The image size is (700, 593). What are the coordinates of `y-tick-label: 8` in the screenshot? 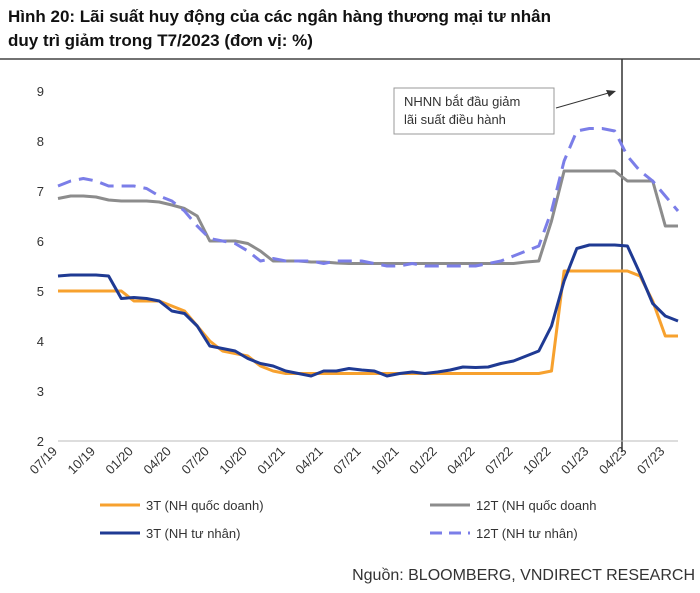 It's located at (40, 141).